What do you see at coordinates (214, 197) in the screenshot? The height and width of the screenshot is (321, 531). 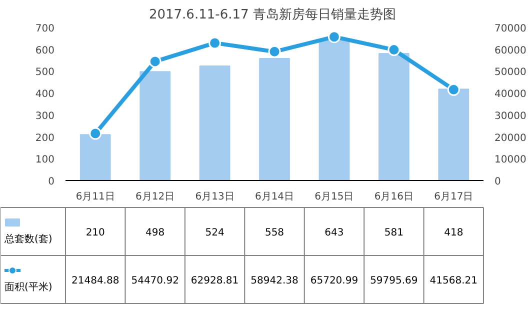 I see `x-tick-label: 6月13日` at bounding box center [214, 197].